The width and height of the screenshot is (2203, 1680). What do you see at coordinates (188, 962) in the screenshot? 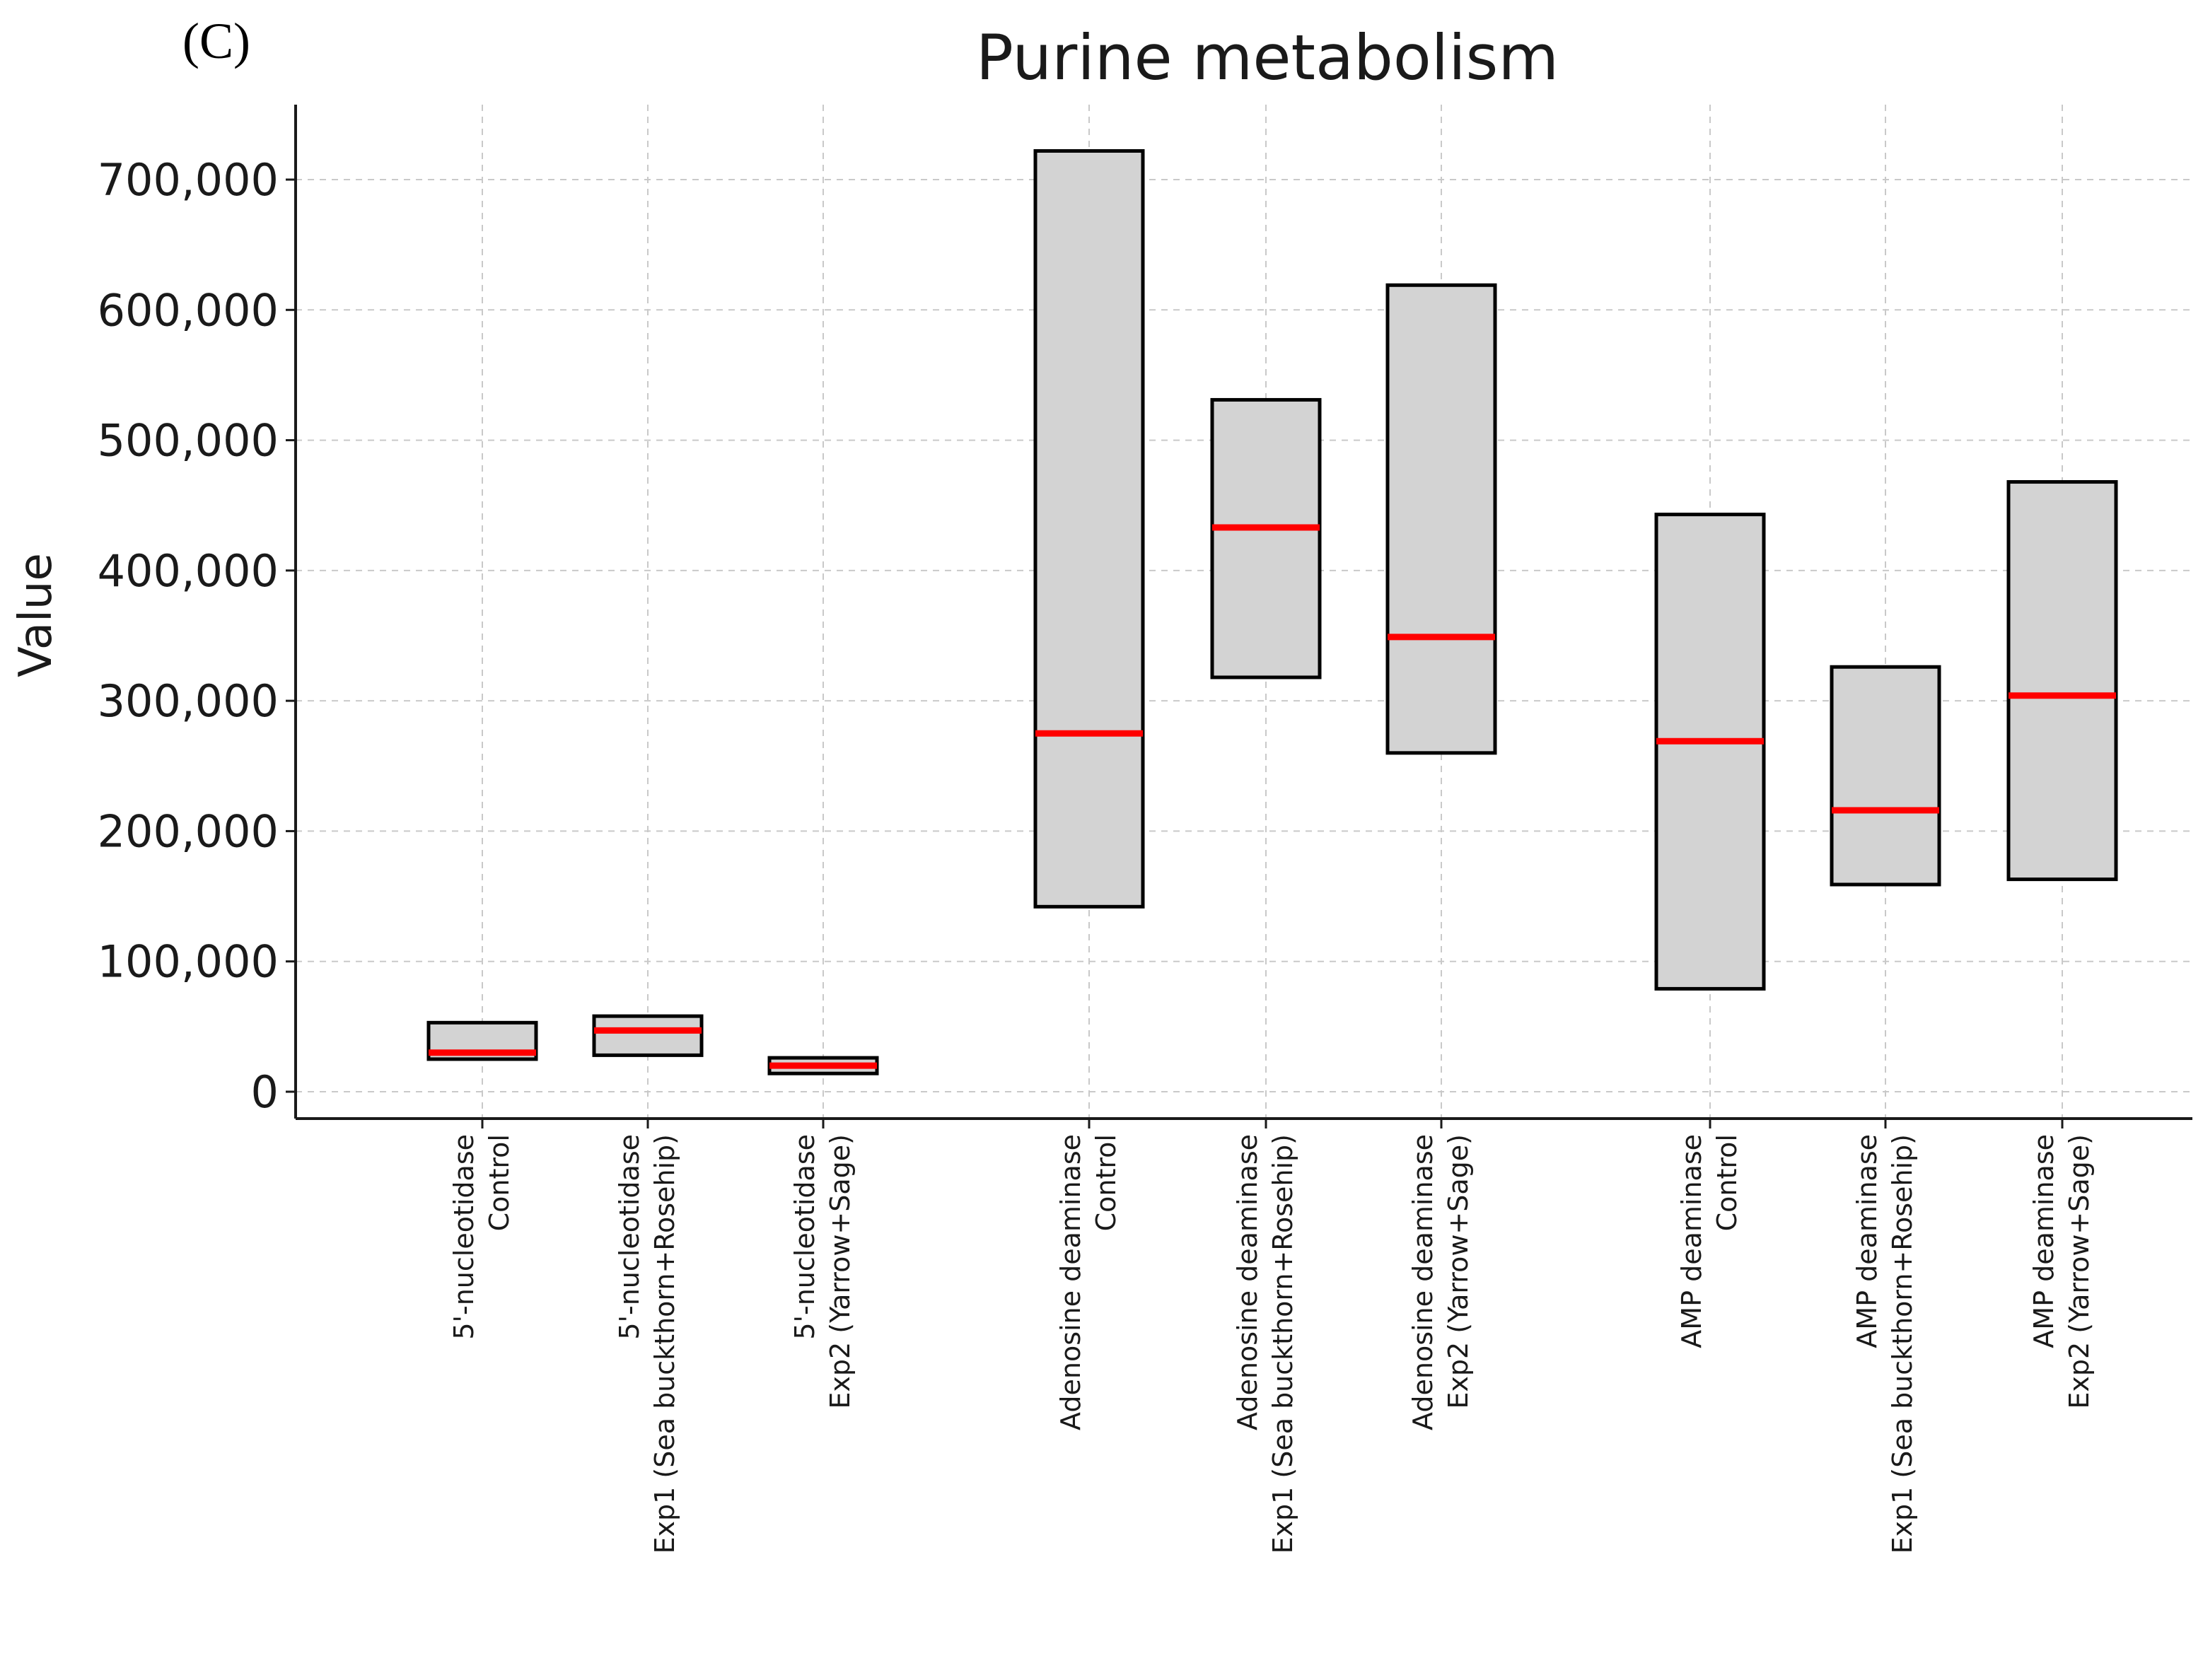
I see `y-tick-label: 100,000` at bounding box center [188, 962].